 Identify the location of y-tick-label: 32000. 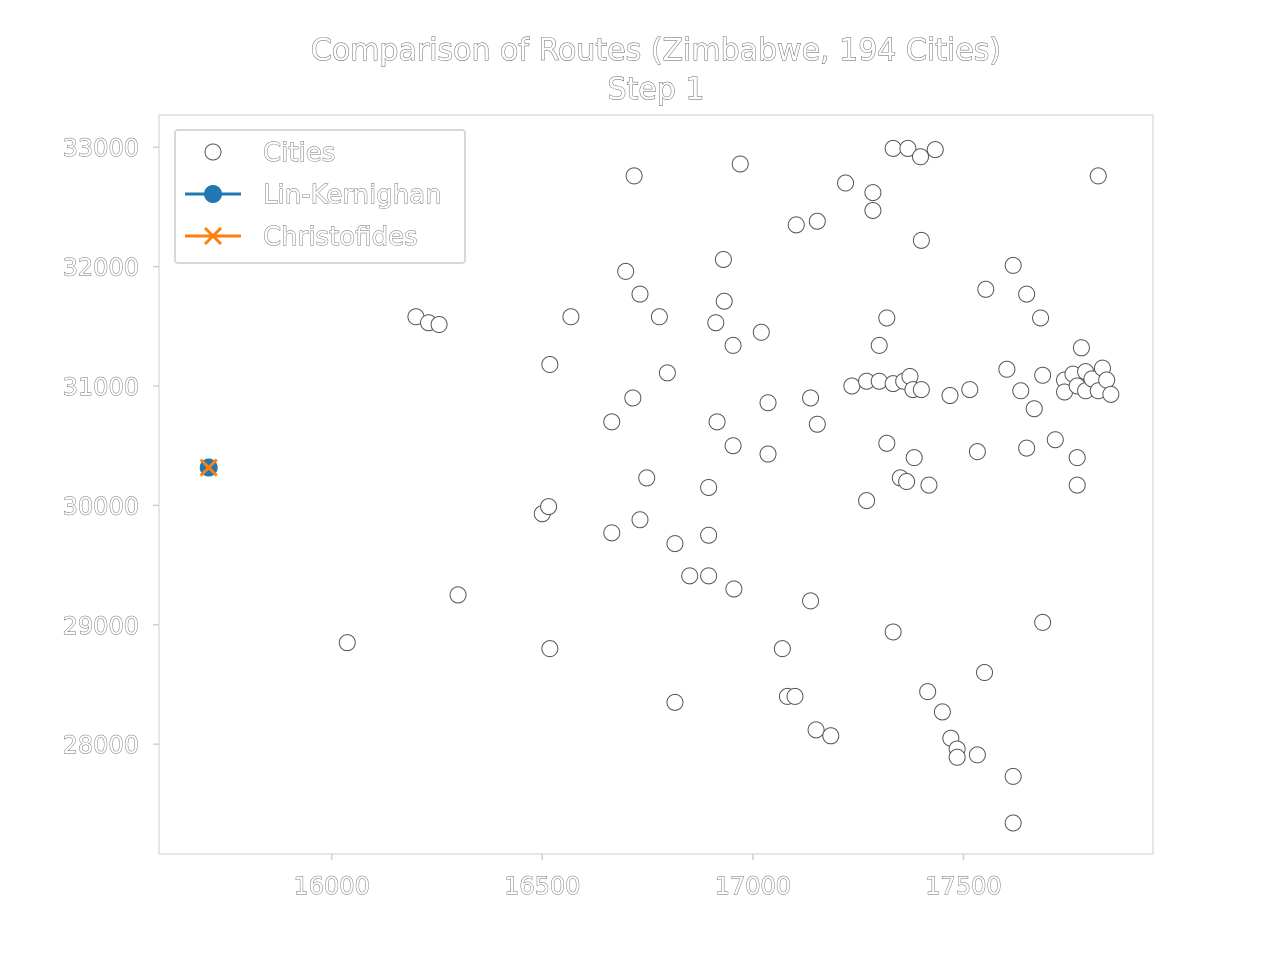
(101, 268).